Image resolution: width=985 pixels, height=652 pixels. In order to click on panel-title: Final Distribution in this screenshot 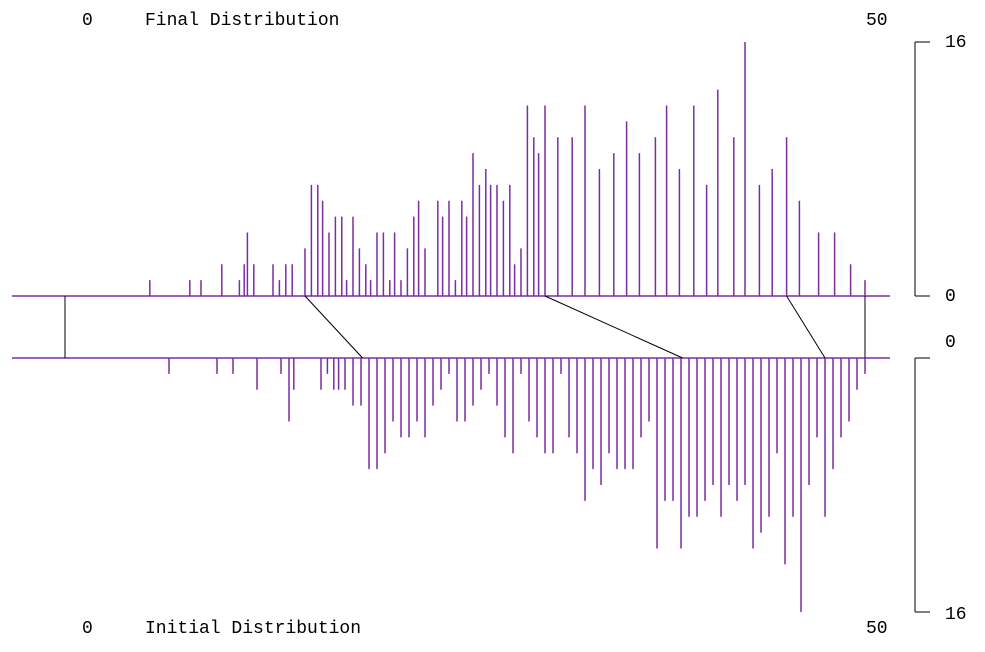, I will do `click(242, 21)`.